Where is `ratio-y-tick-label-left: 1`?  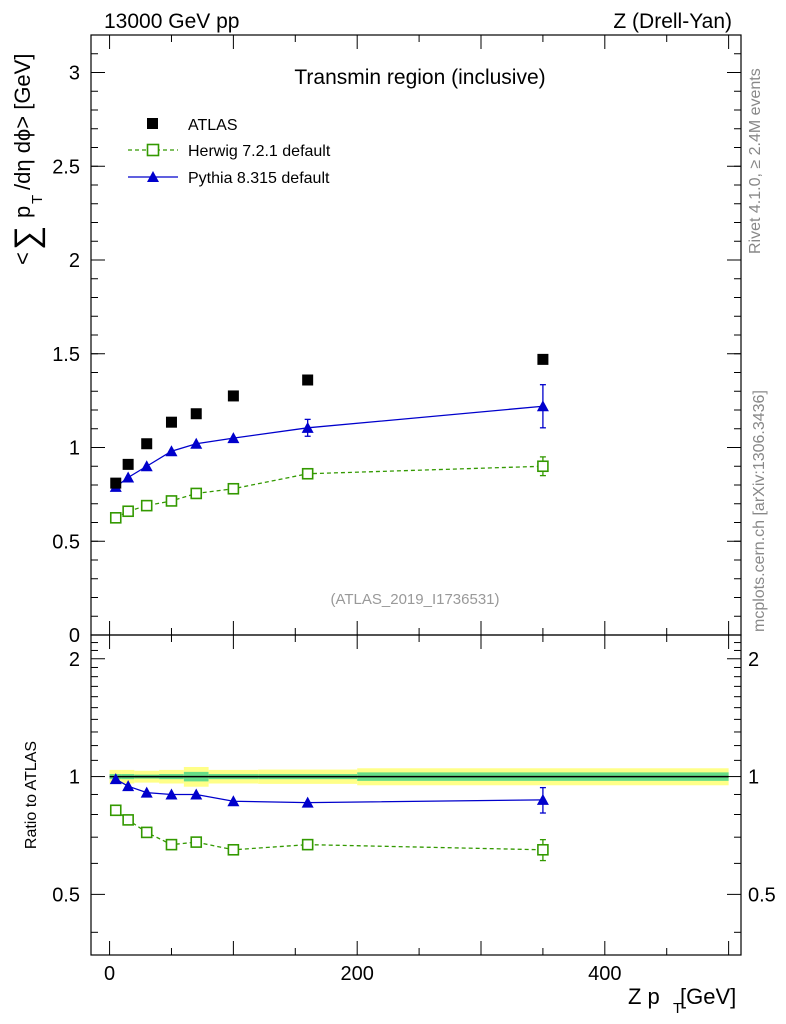
ratio-y-tick-label-left: 1 is located at coordinates (74, 778).